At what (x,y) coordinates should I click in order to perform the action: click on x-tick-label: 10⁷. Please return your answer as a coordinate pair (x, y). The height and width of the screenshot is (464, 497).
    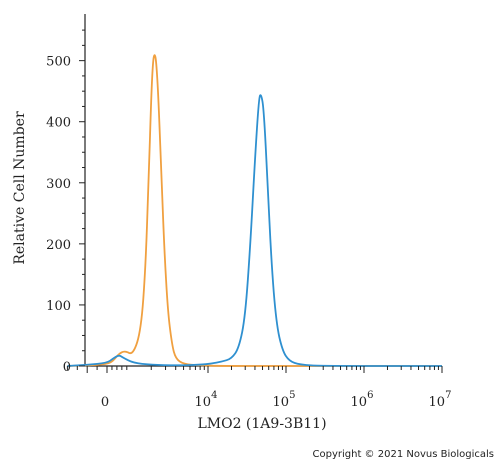
    Looking at the image, I should click on (440, 400).